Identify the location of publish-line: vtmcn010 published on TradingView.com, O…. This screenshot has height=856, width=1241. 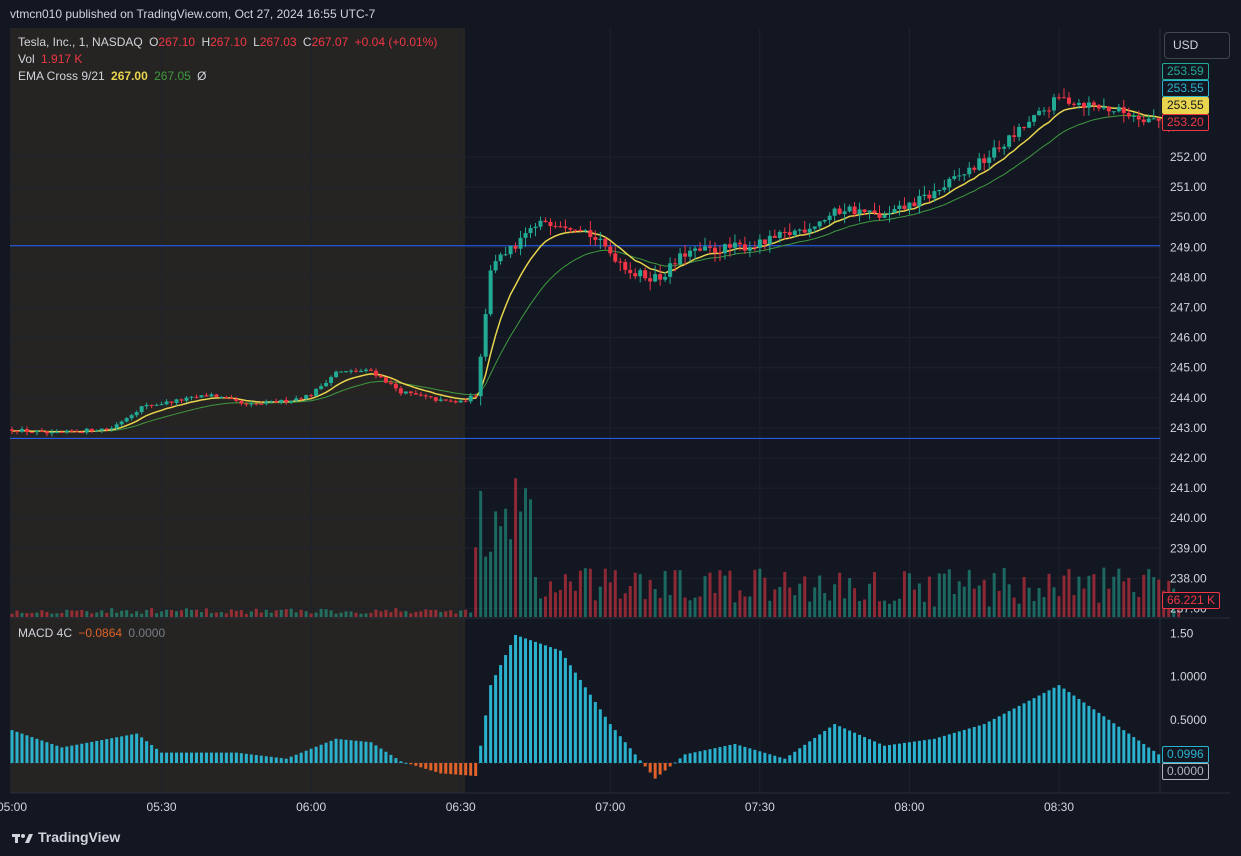
(193, 14).